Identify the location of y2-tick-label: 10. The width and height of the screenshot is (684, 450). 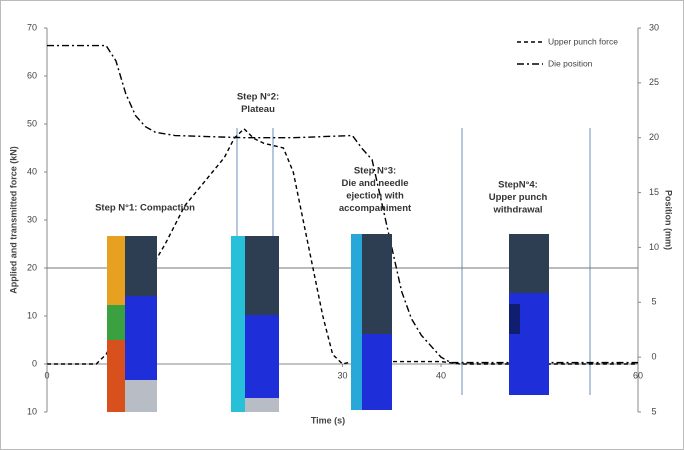
(654, 247).